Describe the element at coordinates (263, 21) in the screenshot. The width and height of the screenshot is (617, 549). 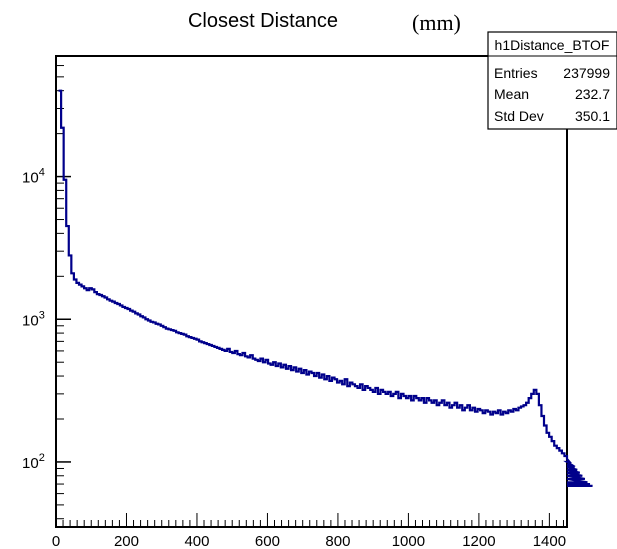
I see `chart-title-text: Closest Distance` at that location.